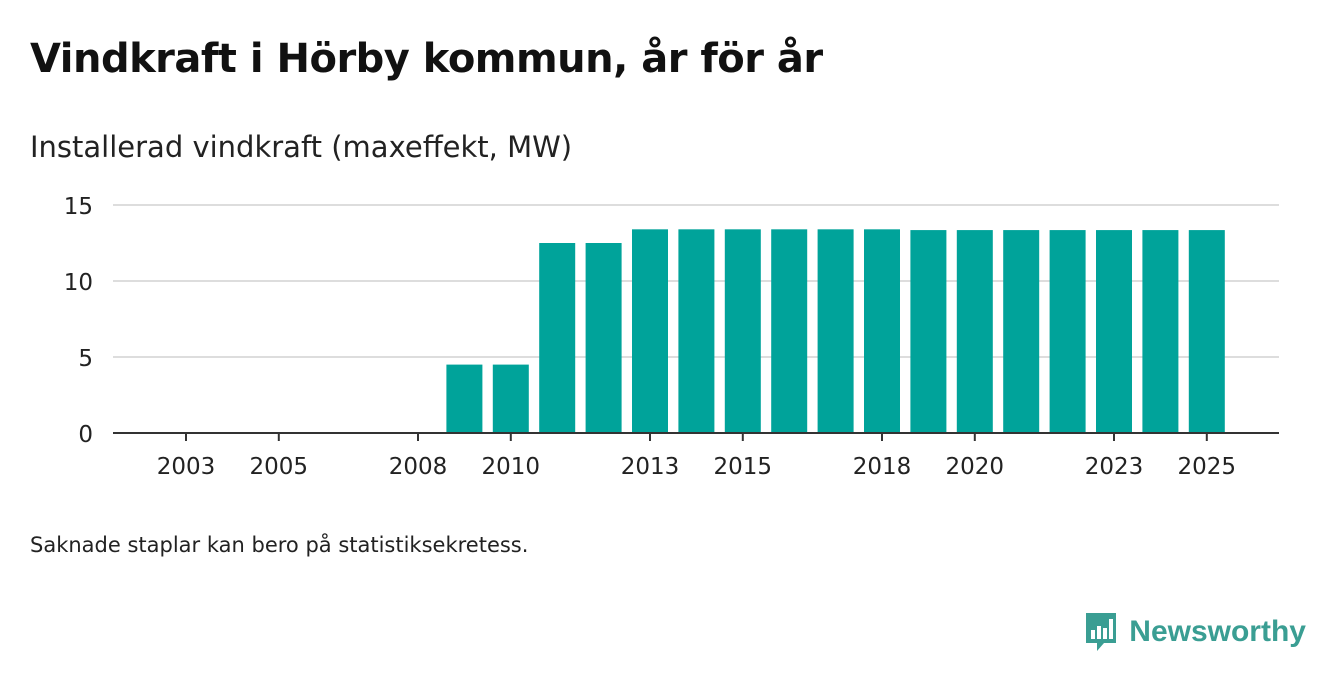 This screenshot has height=685, width=1340. I want to click on y-tick-label: 0, so click(85, 435).